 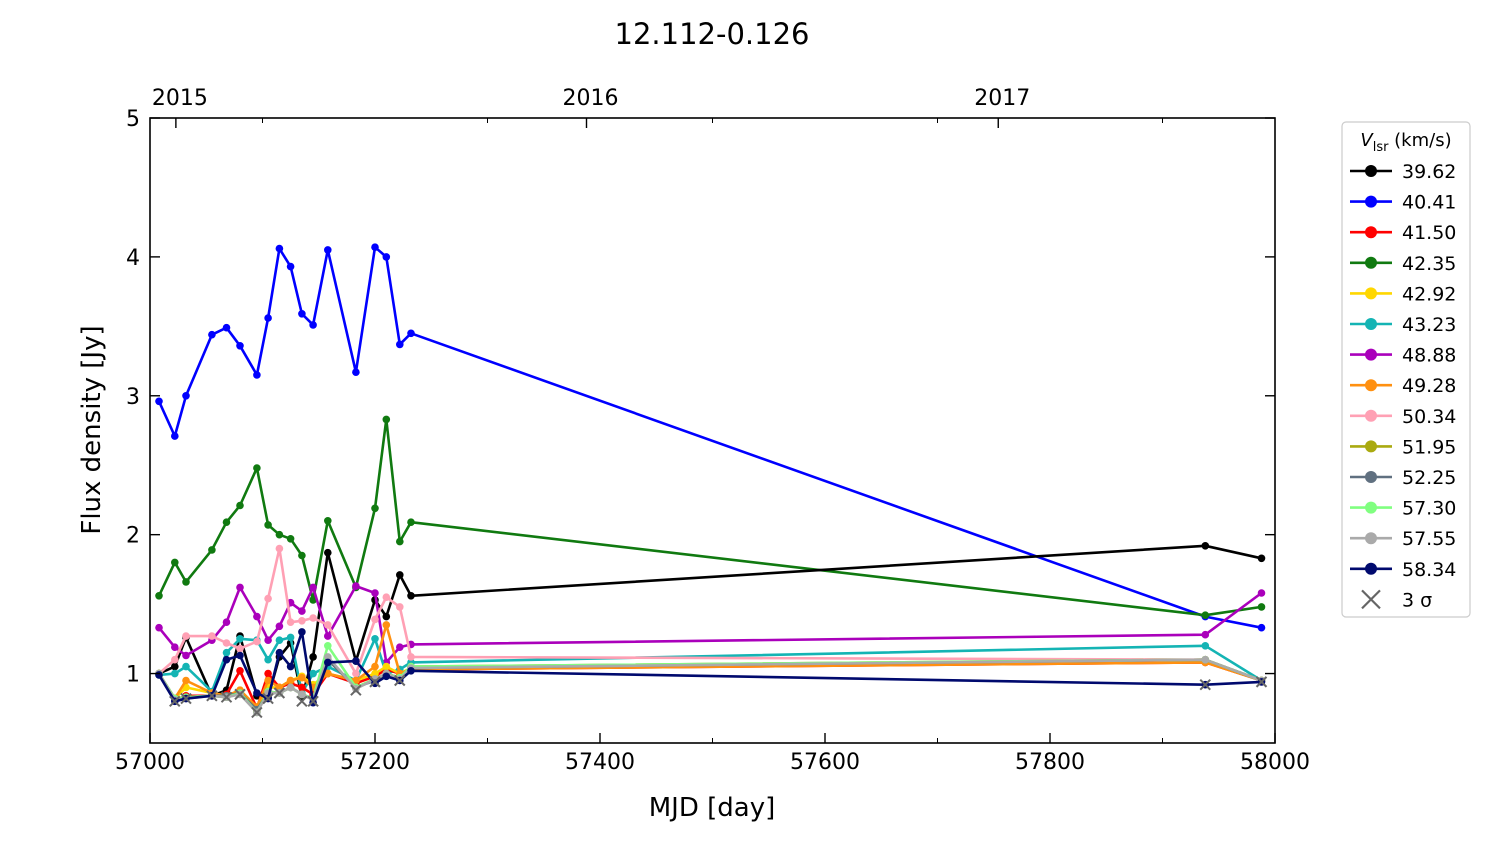 I want to click on y-tick-label: 1, so click(x=133, y=675).